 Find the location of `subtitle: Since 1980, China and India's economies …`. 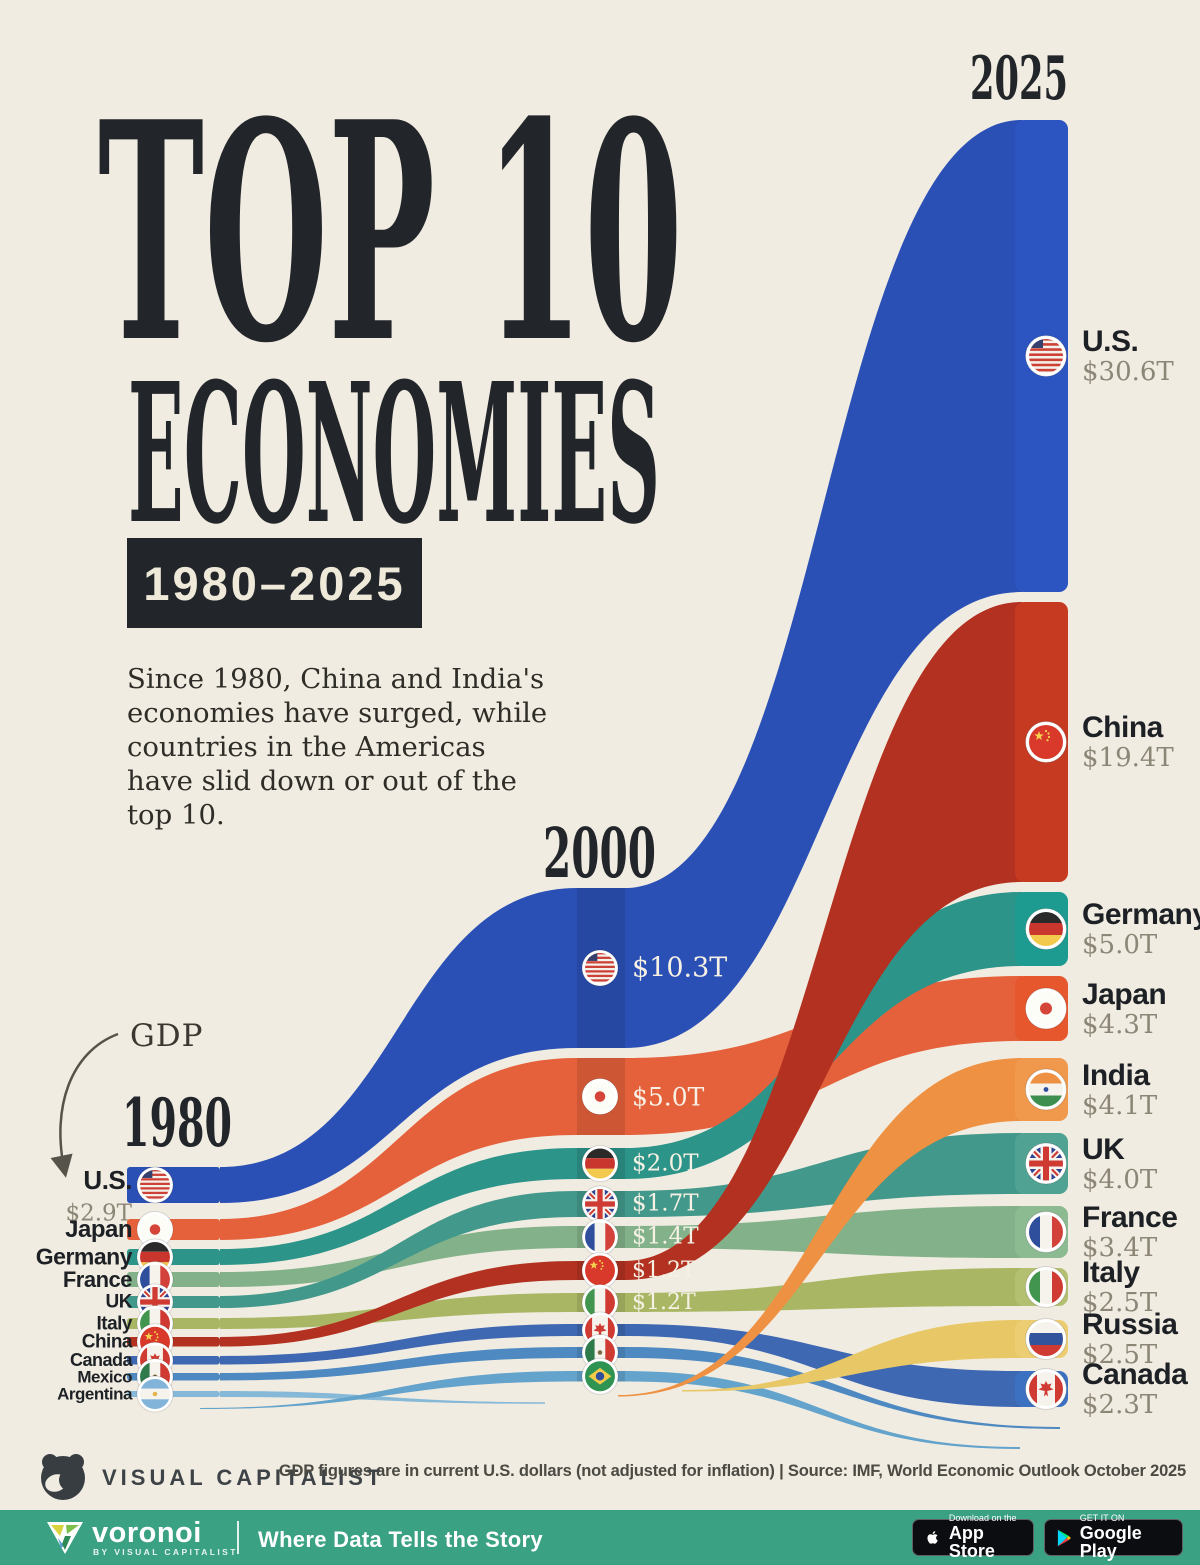

subtitle: Since 1980, China and India's economies … is located at coordinates (337, 747).